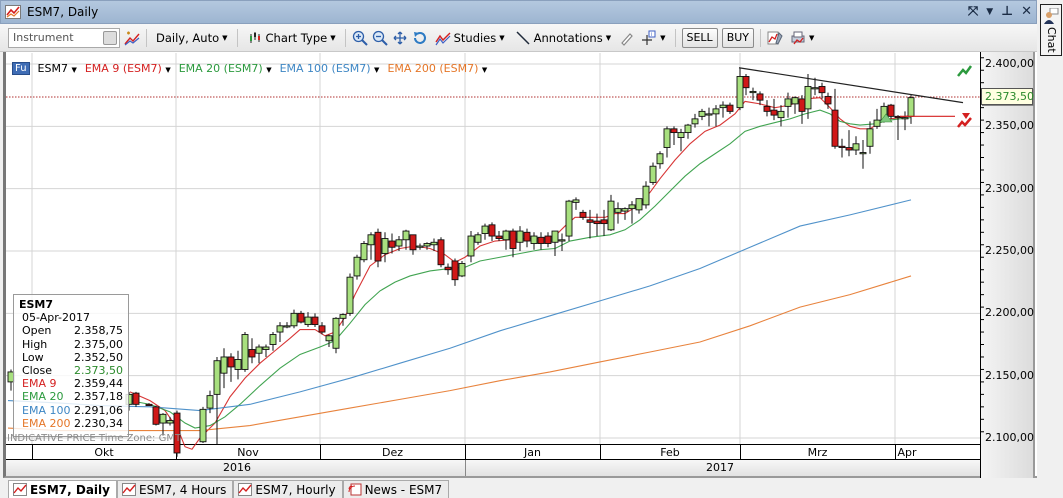 The image size is (1063, 498). What do you see at coordinates (651, 35) in the screenshot?
I see `svg-text: i` at bounding box center [651, 35].